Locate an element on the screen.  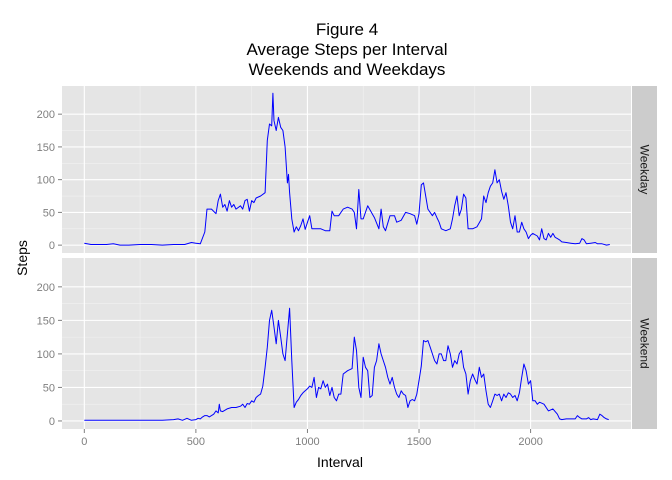
x-tick-label: 1500 is located at coordinates (419, 442).